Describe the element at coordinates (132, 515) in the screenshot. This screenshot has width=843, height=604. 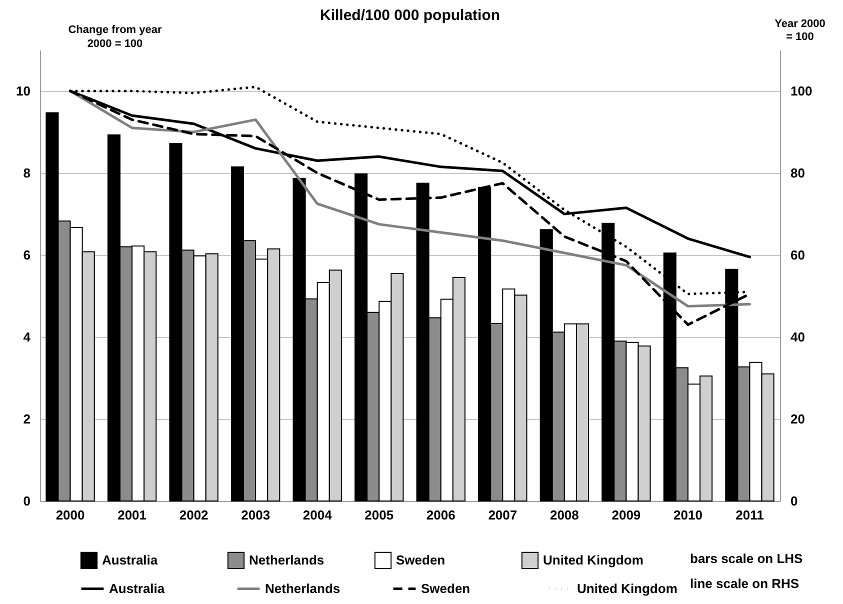
I see `x-tick-label: 2001` at that location.